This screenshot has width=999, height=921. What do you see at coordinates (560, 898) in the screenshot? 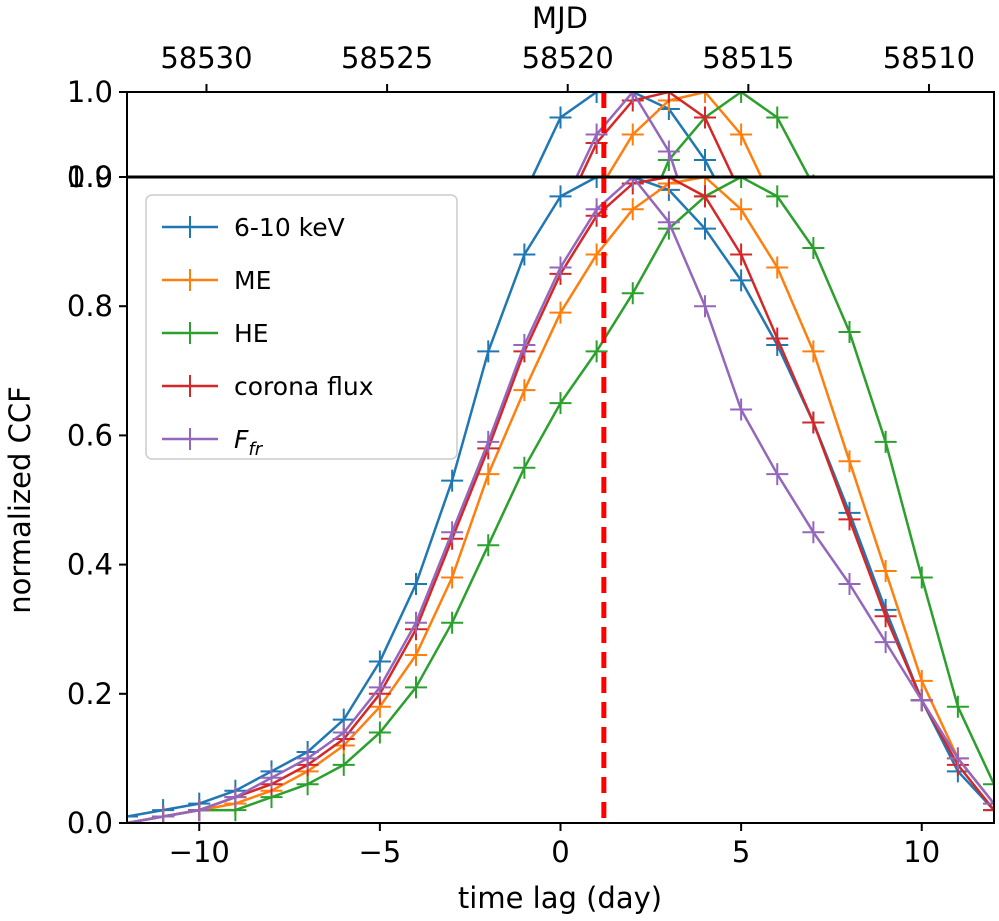
I see `x-axis-title: time lag (day)` at bounding box center [560, 898].